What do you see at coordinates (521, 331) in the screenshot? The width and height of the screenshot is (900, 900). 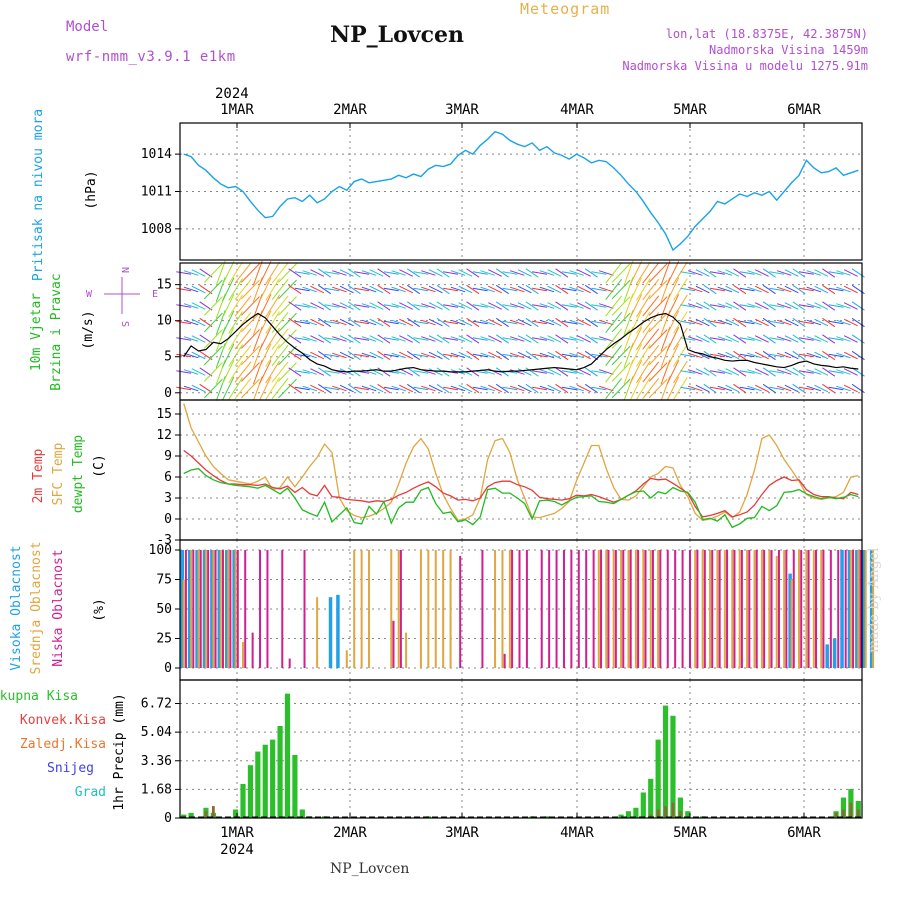 I see `wind-frame` at bounding box center [521, 331].